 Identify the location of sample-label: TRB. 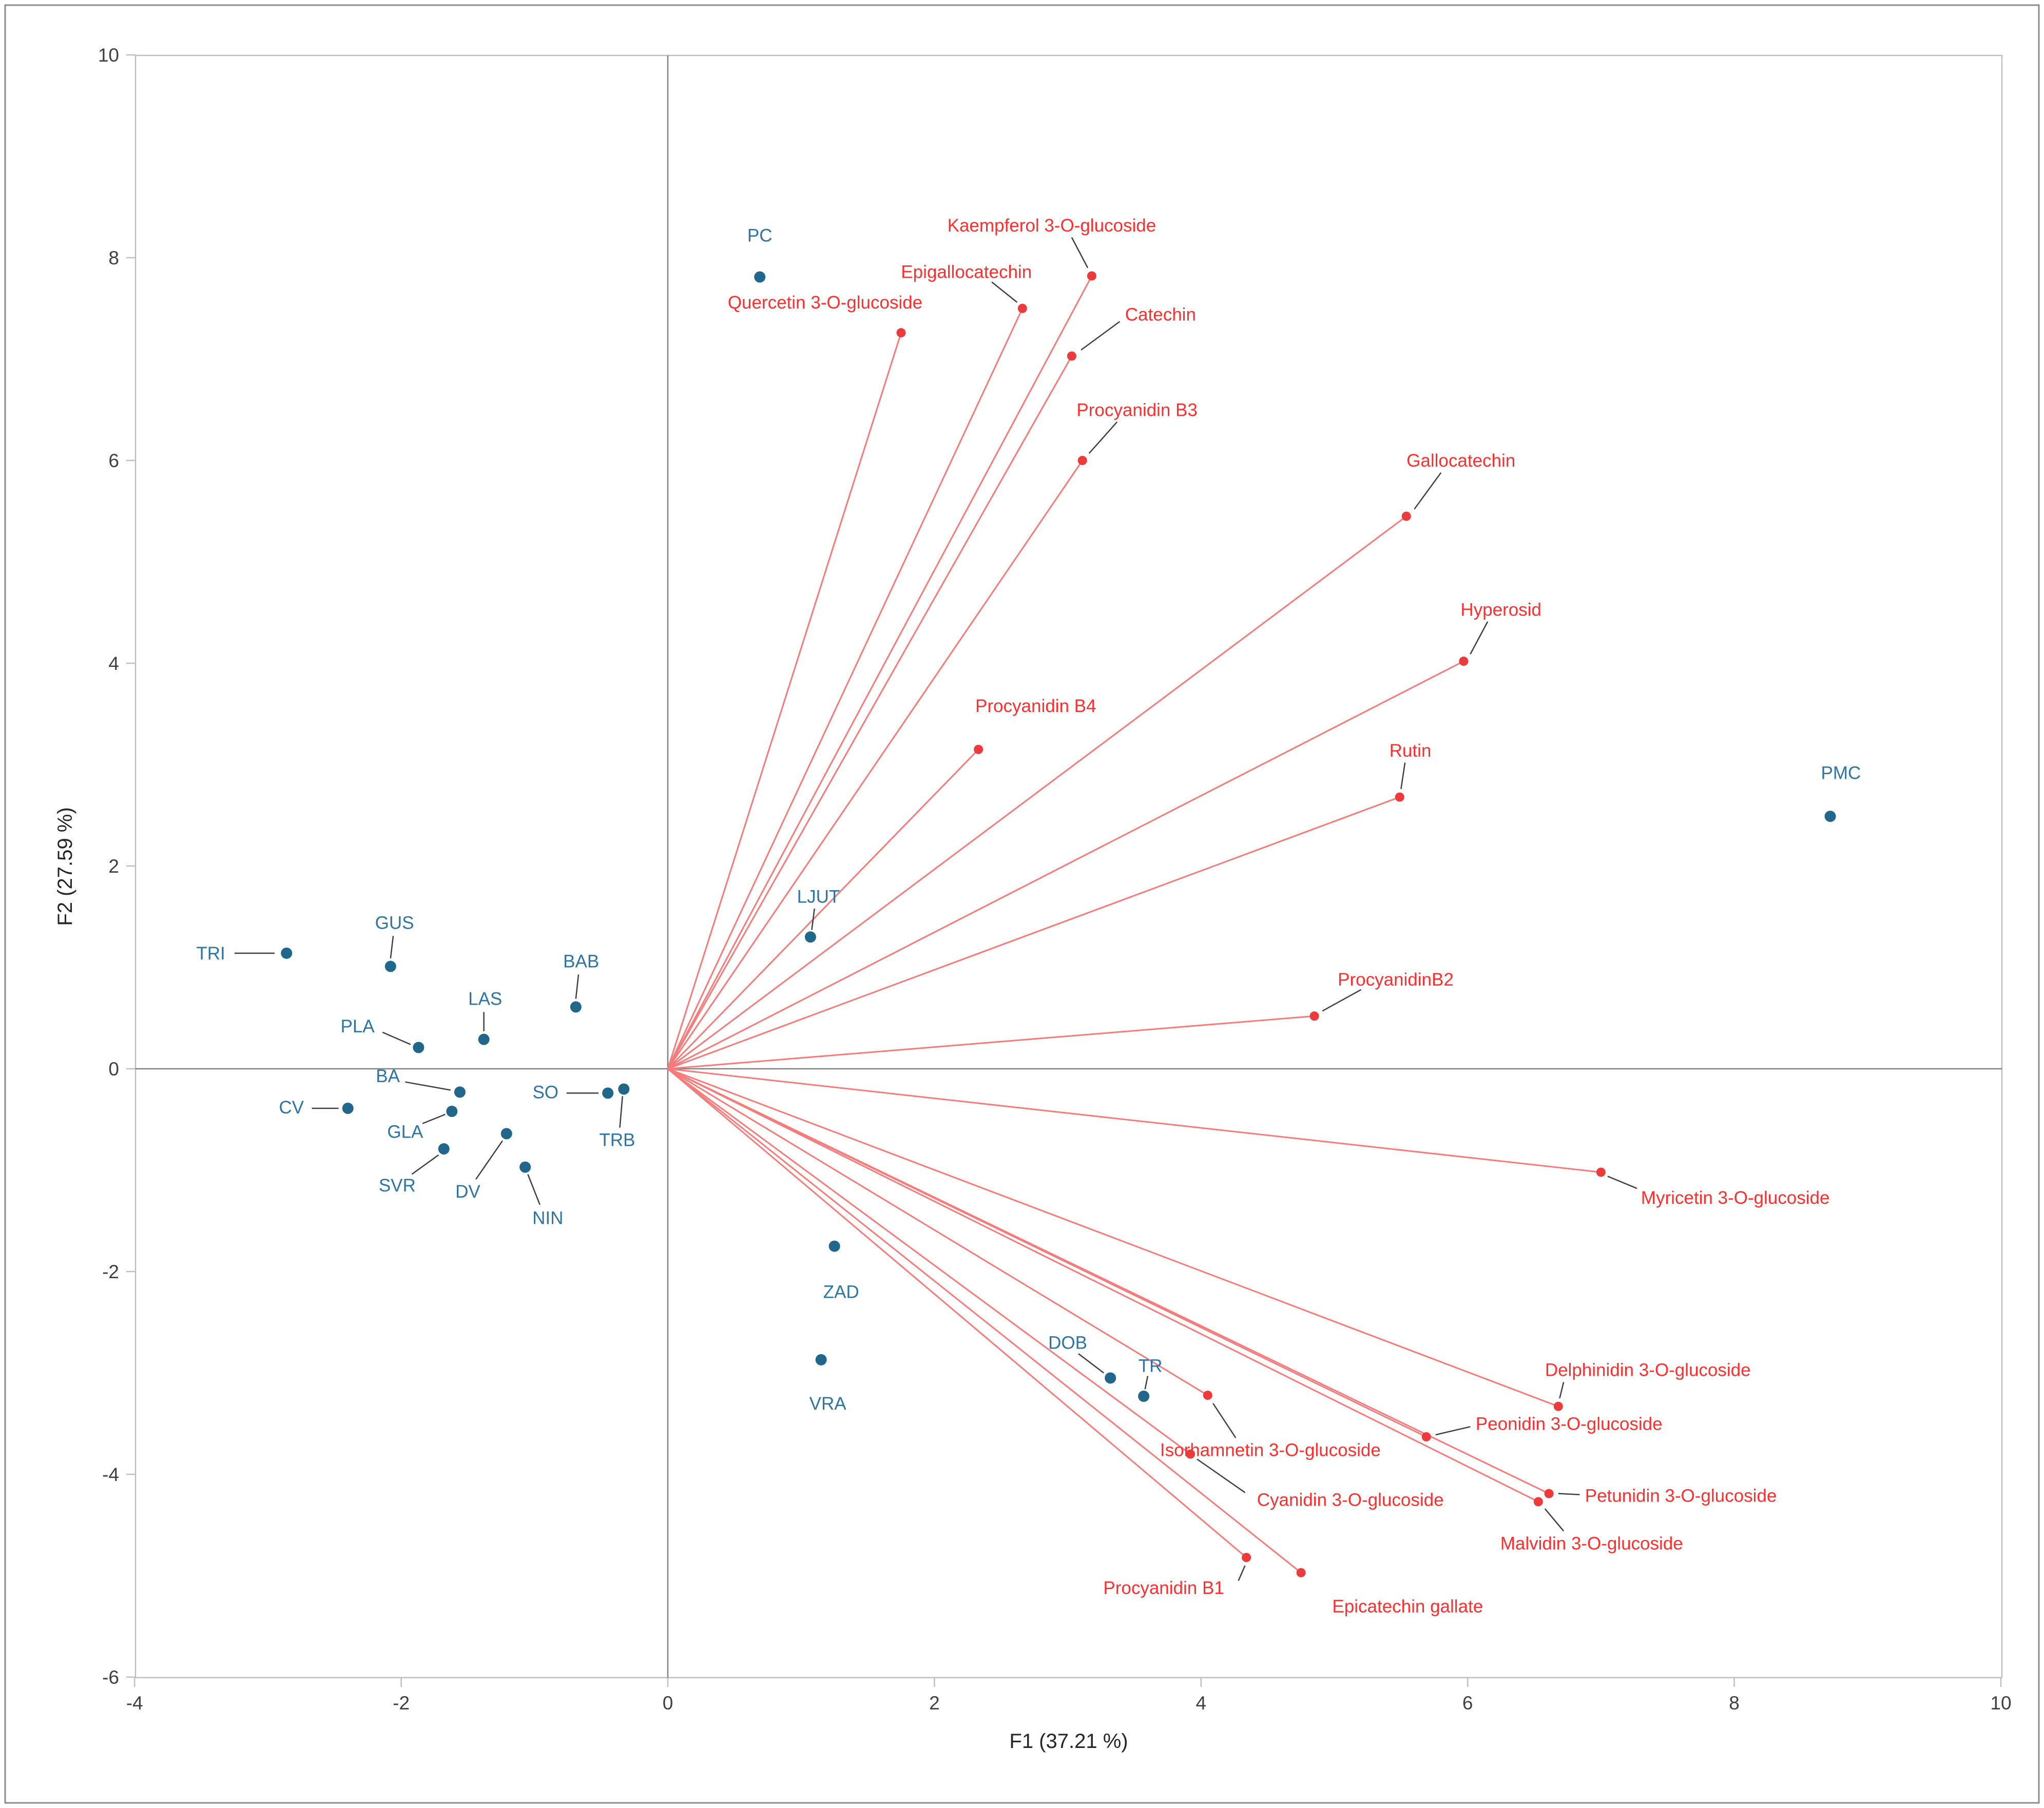
(617, 1140).